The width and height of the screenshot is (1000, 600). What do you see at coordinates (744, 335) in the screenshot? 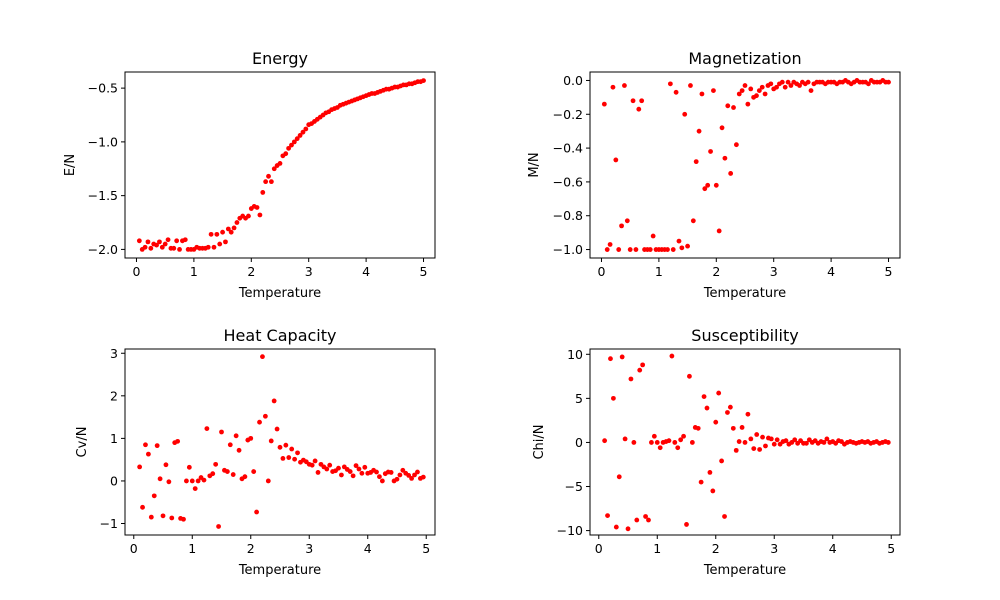
I see `susceptibility-title: Susceptibility` at bounding box center [744, 335].